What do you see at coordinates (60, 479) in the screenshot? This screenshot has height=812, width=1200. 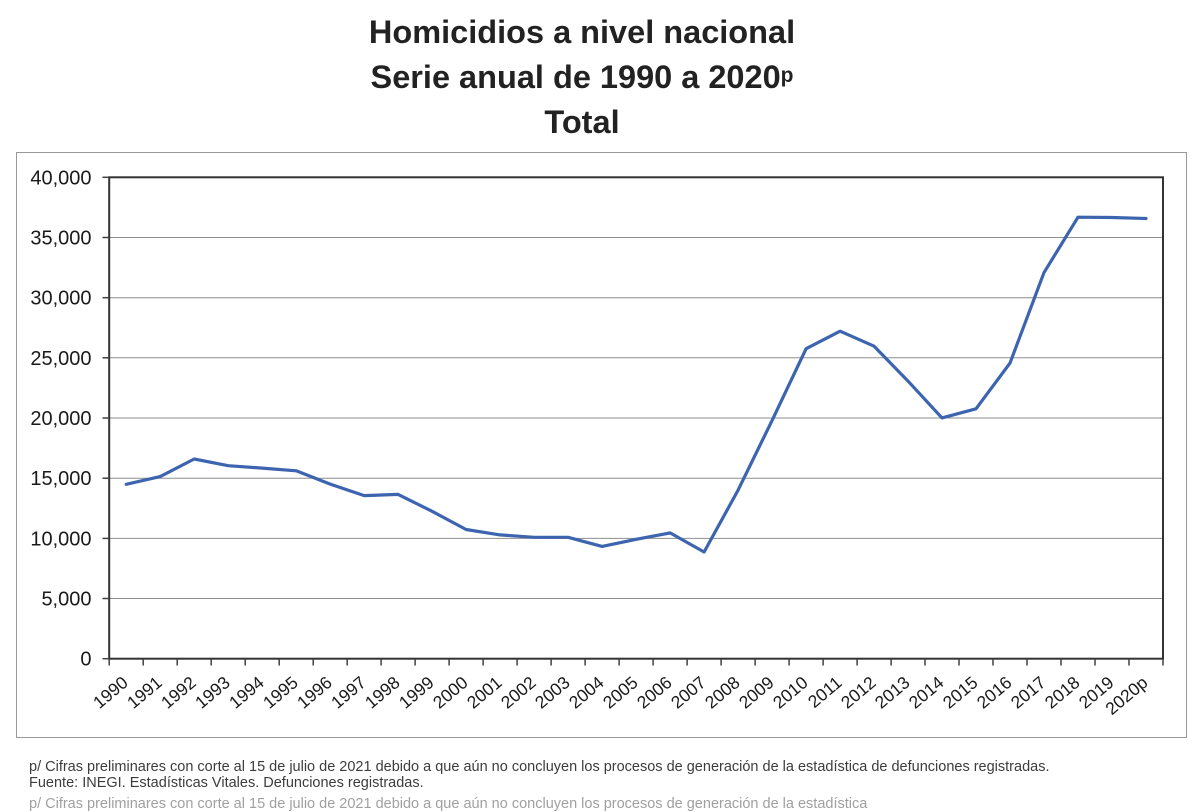 I see `svg-text: 15,000` at bounding box center [60, 479].